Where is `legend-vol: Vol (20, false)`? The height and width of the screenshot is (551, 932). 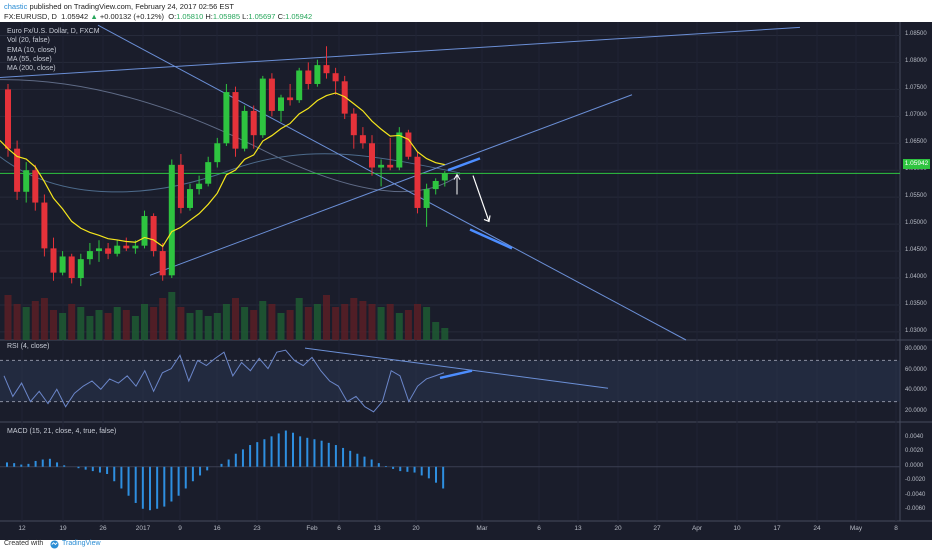
legend-vol: Vol (20, false) is located at coordinates (28, 41).